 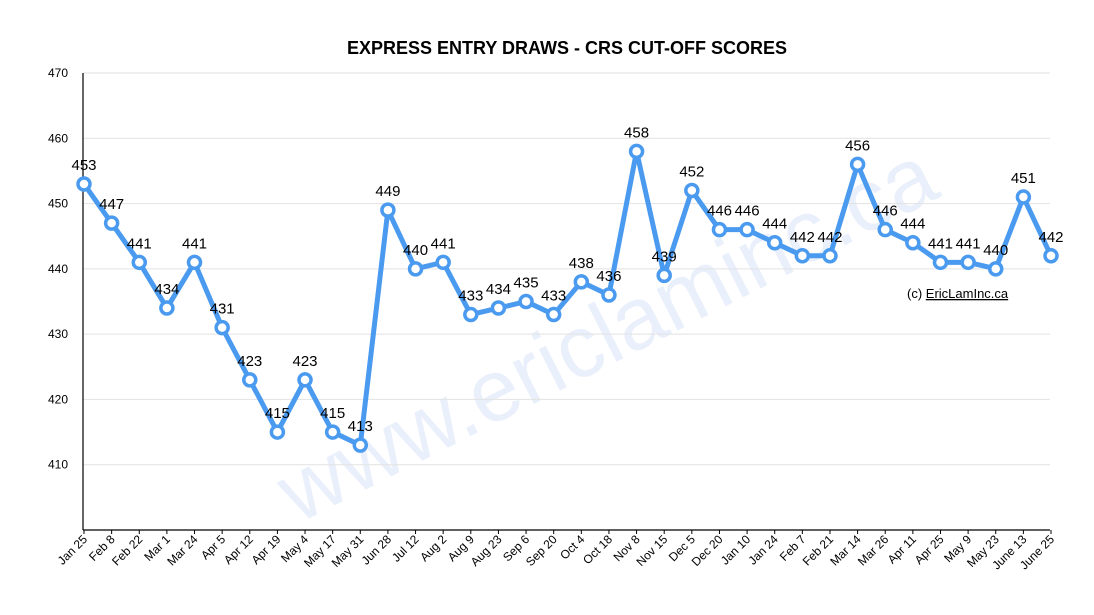 What do you see at coordinates (73, 550) in the screenshot?
I see `x-tick-label: Jan 25` at bounding box center [73, 550].